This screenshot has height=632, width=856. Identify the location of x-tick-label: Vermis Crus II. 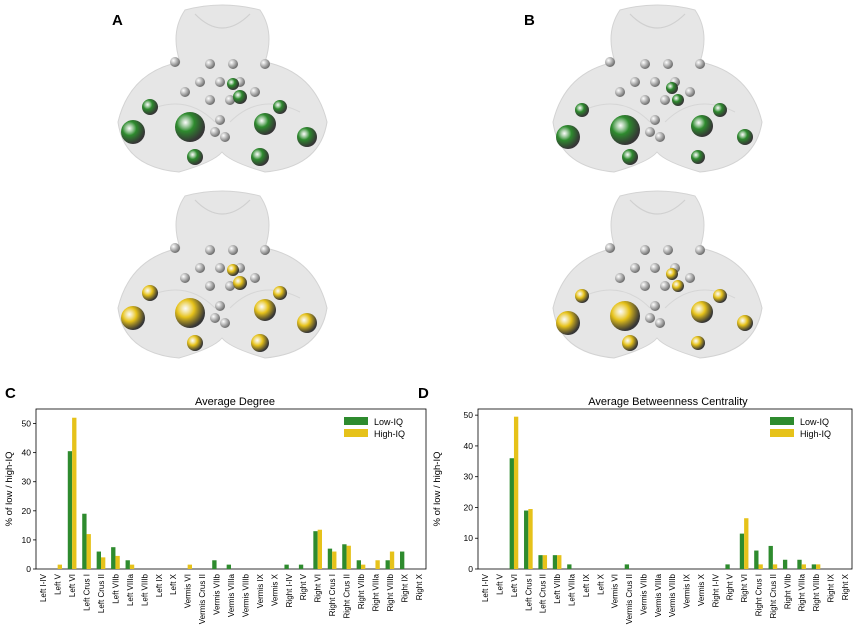
(202, 599).